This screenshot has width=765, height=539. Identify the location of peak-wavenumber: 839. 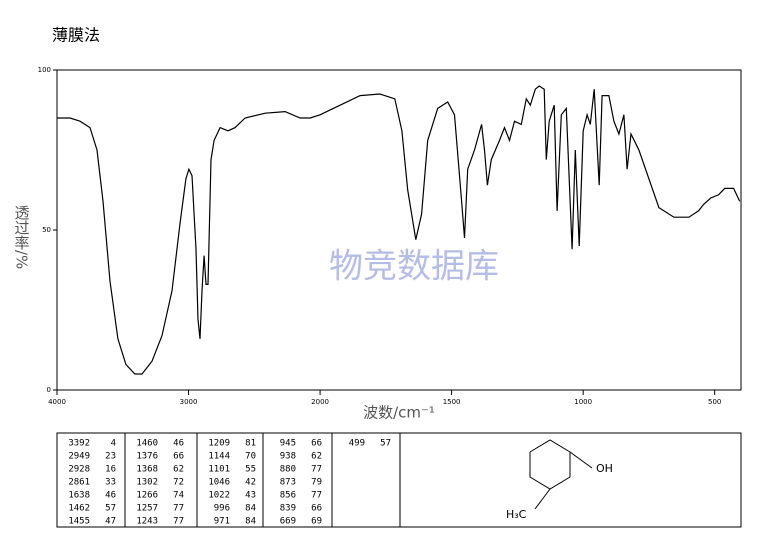
(288, 509).